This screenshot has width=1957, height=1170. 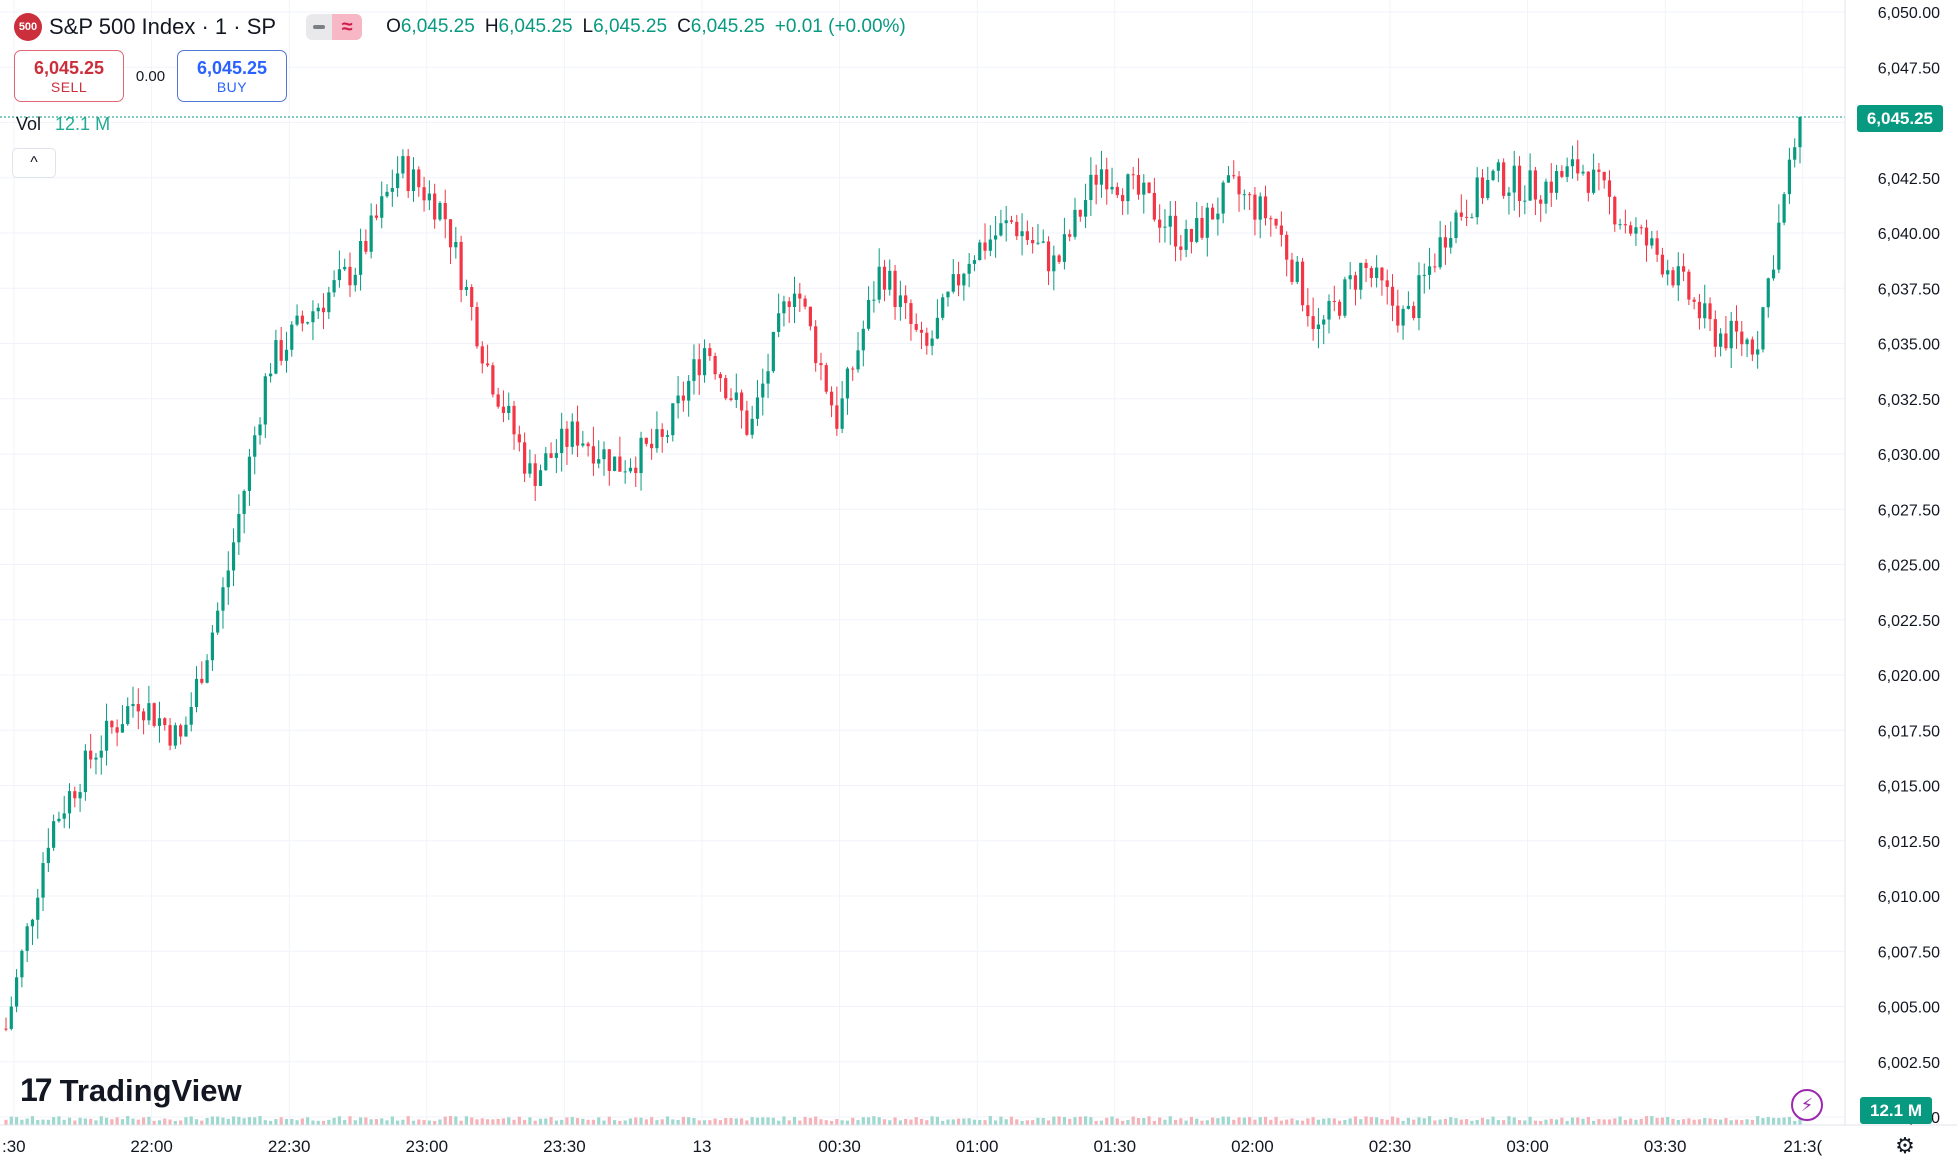 What do you see at coordinates (347, 27) in the screenshot?
I see `wave-icon: ≈` at bounding box center [347, 27].